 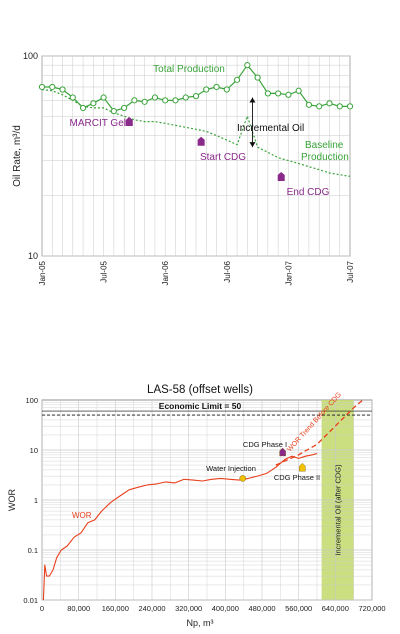 I want to click on x-tick-label: Jul-07, so click(x=350, y=271).